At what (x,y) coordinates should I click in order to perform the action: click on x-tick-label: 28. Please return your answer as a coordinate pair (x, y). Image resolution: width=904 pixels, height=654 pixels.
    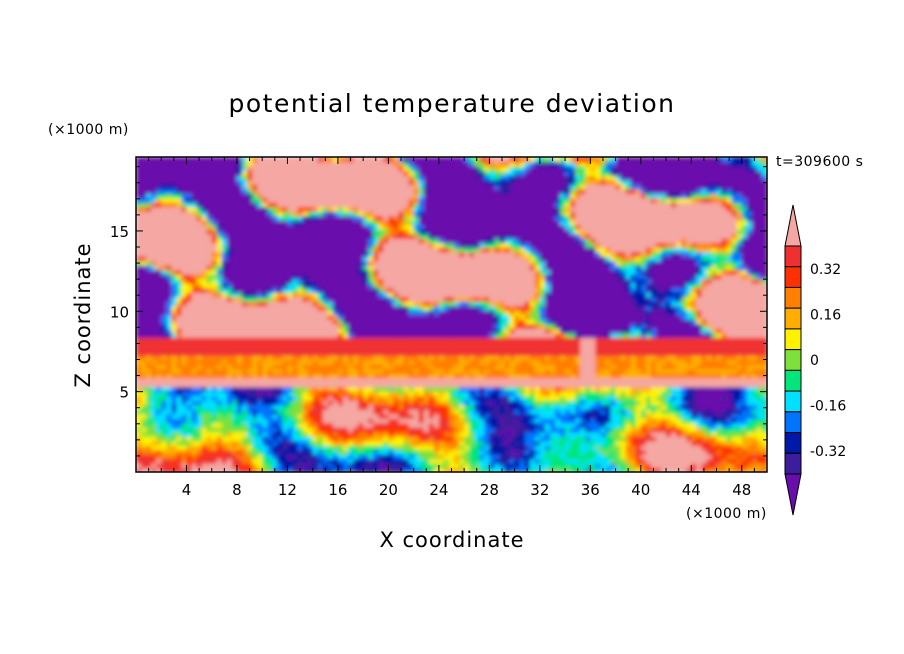
    Looking at the image, I should click on (489, 490).